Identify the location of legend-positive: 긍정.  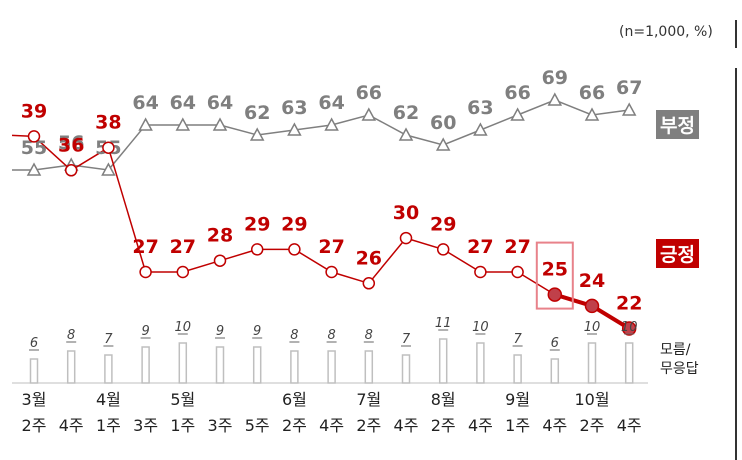
(677, 253).